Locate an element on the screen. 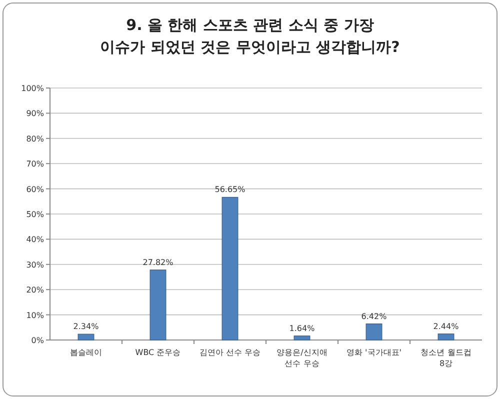 The width and height of the screenshot is (500, 399). data-label: 6.42% is located at coordinates (374, 316).